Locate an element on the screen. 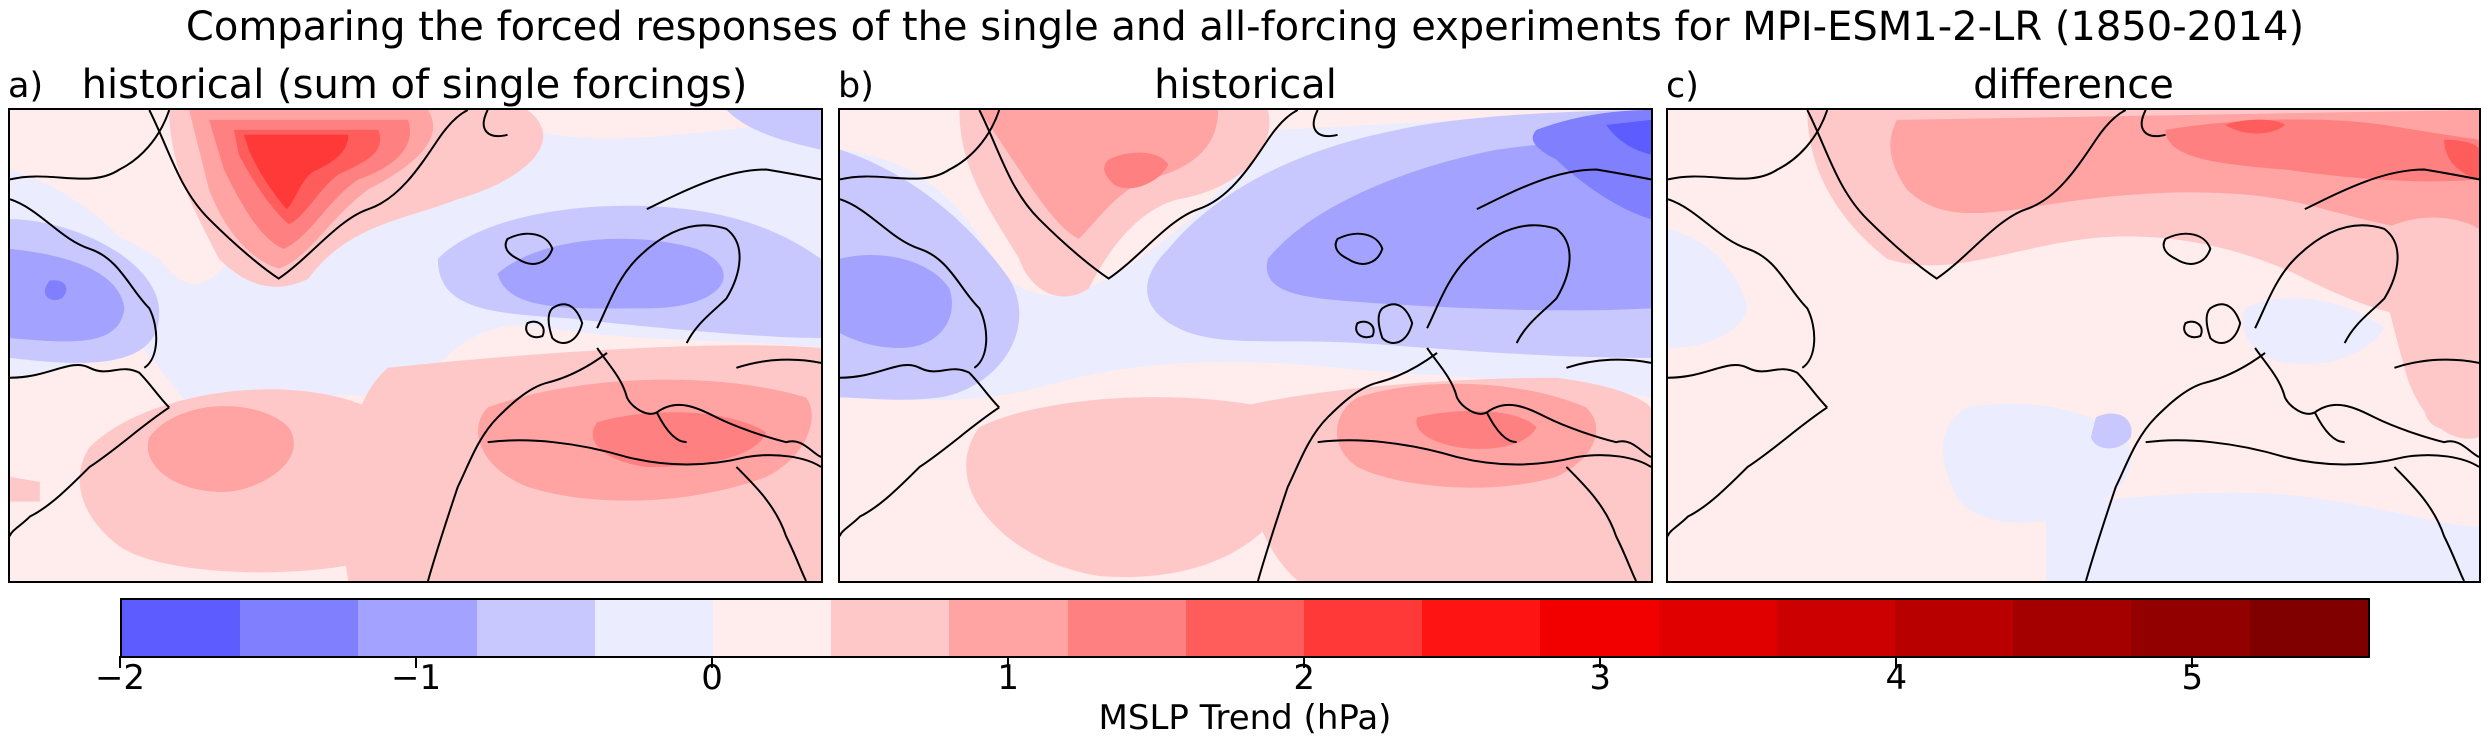 Image resolution: width=2490 pixels, height=746 pixels. weak-negative-band is located at coordinates (415, 278).